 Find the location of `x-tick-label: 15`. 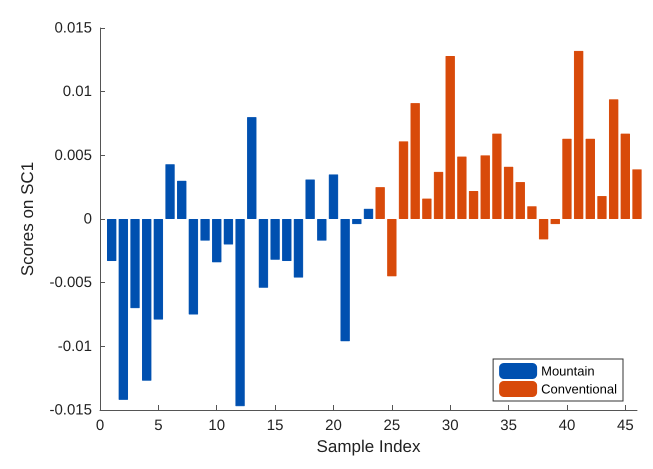

x-tick-label: 15 is located at coordinates (275, 425).